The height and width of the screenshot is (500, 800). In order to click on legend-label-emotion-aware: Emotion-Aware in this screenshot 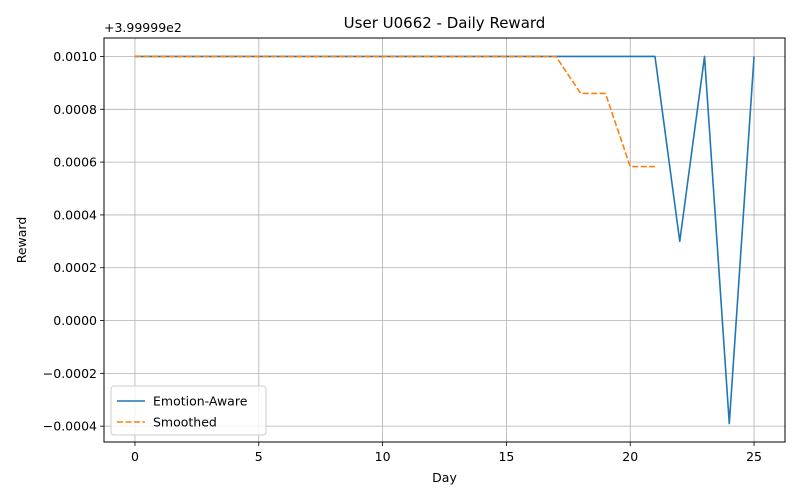, I will do `click(200, 401)`.